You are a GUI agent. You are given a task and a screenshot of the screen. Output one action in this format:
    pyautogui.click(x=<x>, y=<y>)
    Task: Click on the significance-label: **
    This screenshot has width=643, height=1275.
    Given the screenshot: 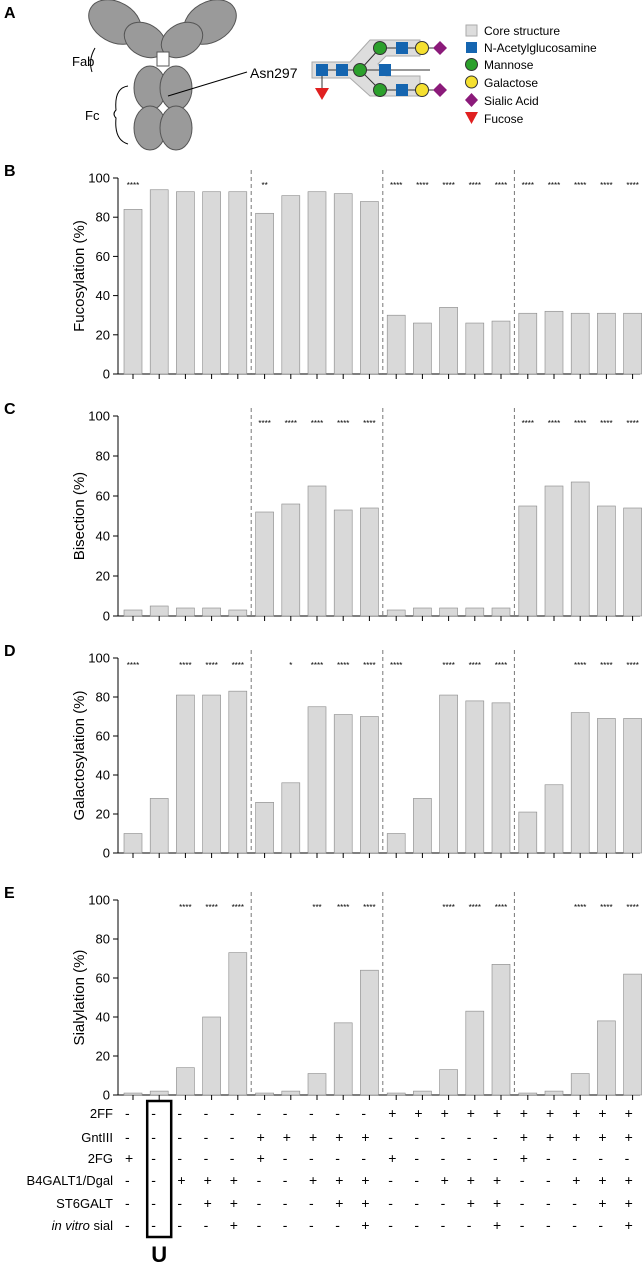 What is the action you would take?
    pyautogui.click(x=264, y=185)
    